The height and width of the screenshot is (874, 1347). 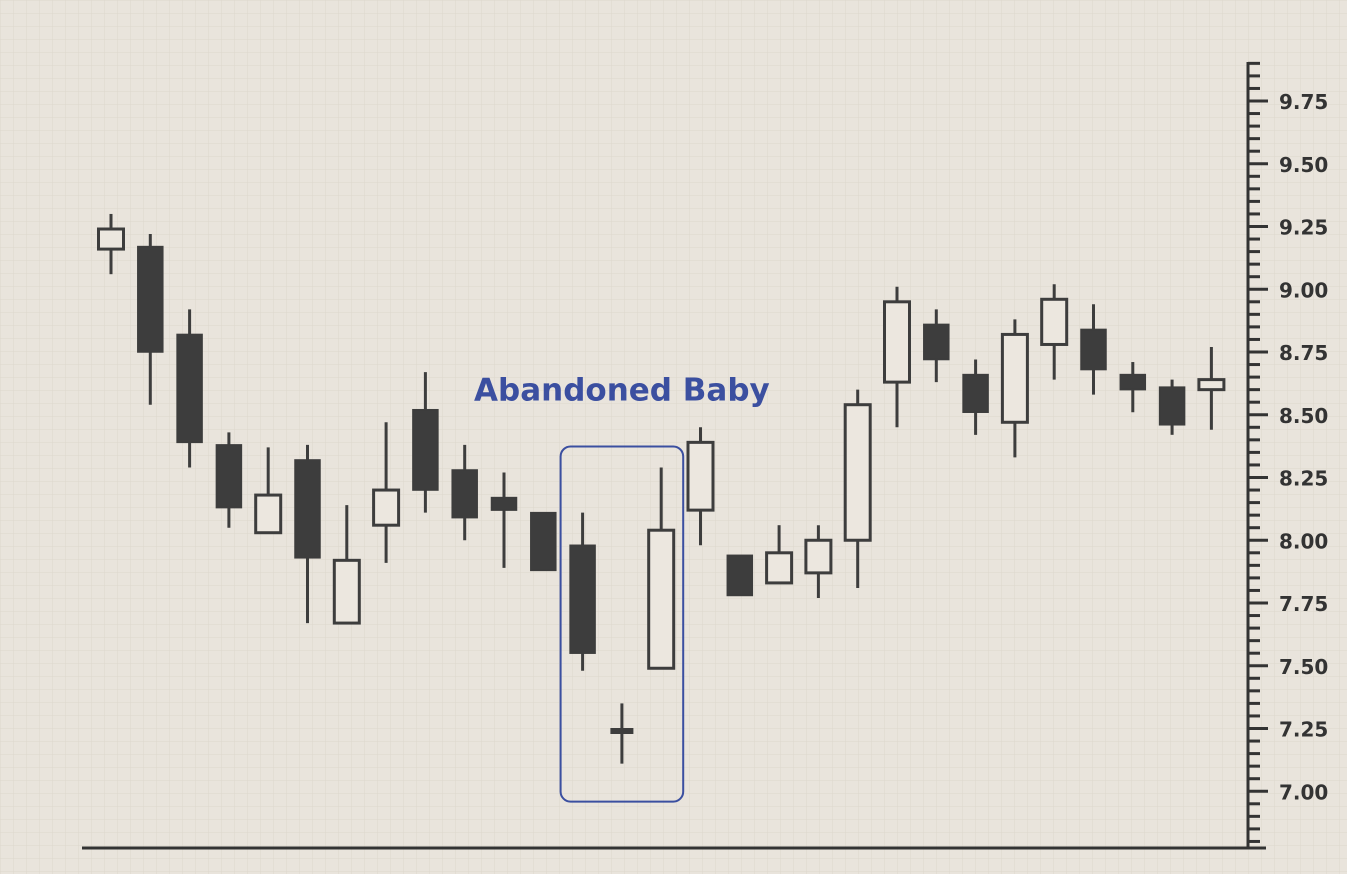 I want to click on y-tick-label: 8.00, so click(x=1303, y=541).